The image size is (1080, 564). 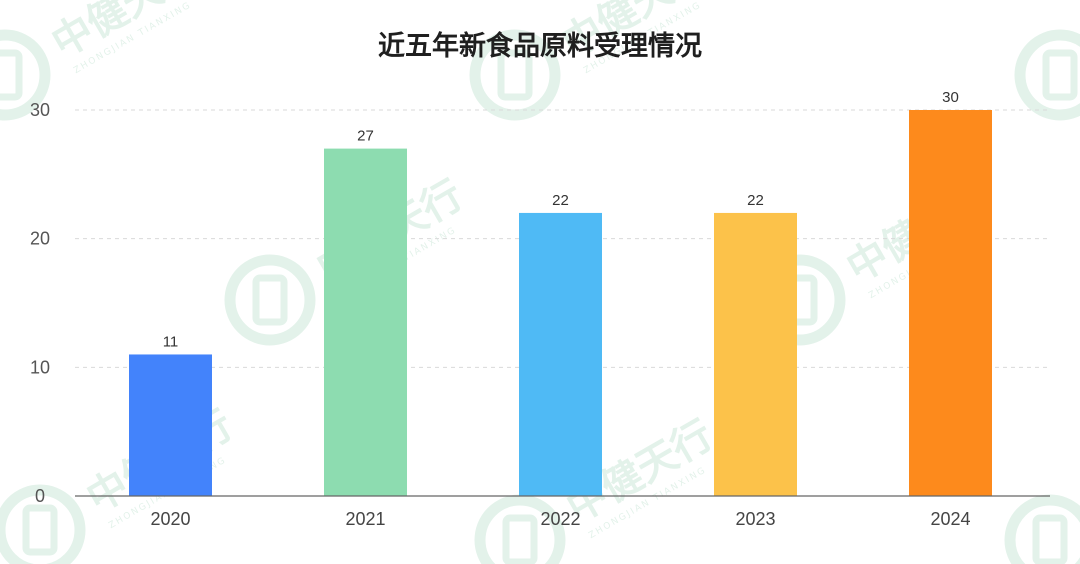 I want to click on y-tick-label: 10, so click(x=40, y=367).